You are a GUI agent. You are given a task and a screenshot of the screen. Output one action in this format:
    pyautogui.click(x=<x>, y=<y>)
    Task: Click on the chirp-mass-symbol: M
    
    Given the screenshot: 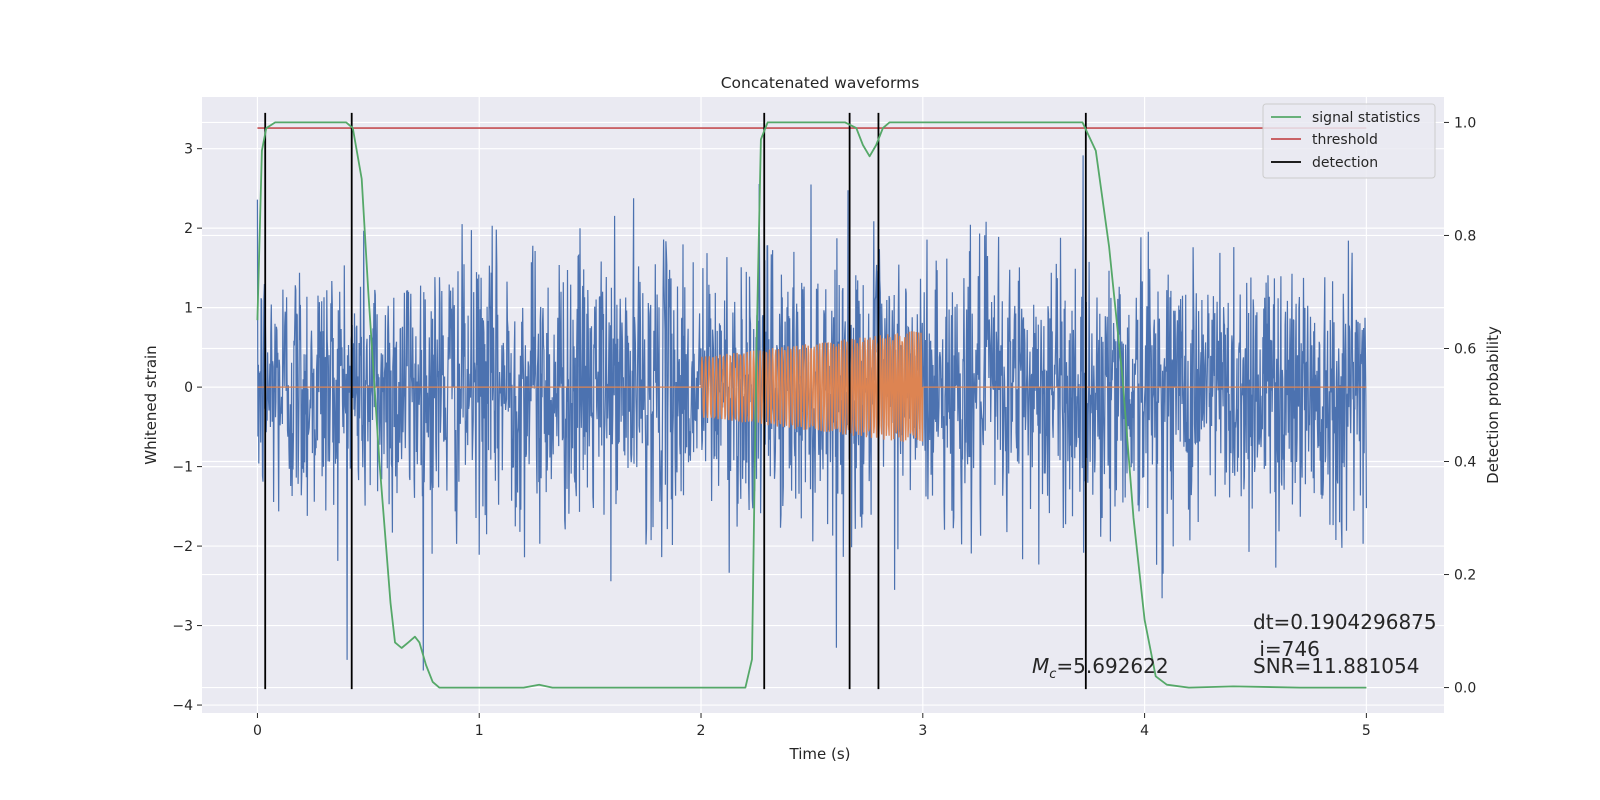 What is the action you would take?
    pyautogui.click(x=1040, y=666)
    